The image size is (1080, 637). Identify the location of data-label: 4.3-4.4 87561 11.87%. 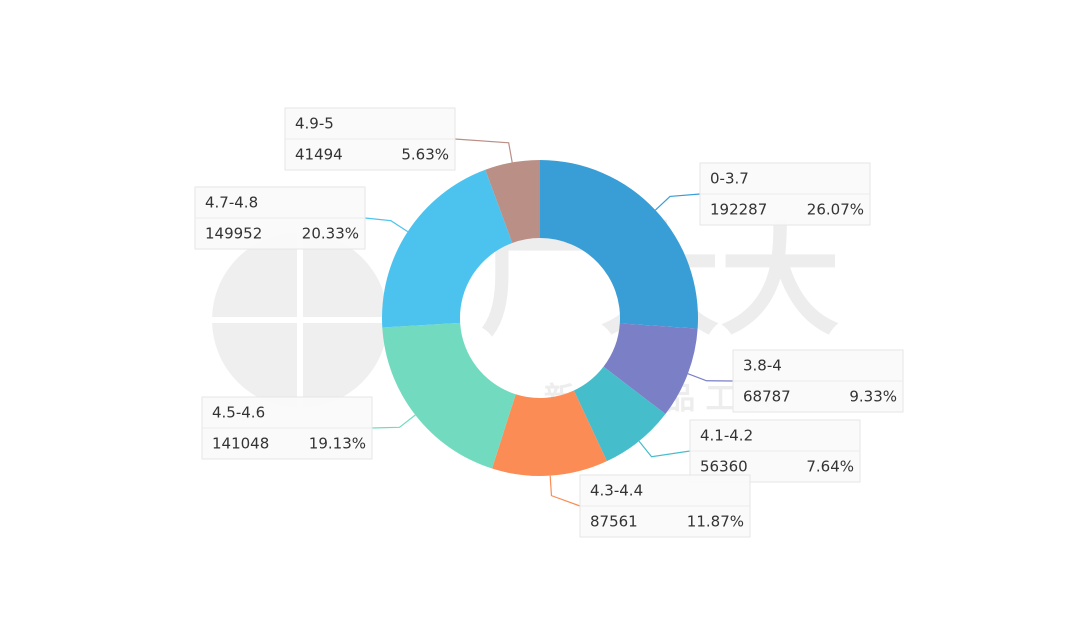
(665, 506).